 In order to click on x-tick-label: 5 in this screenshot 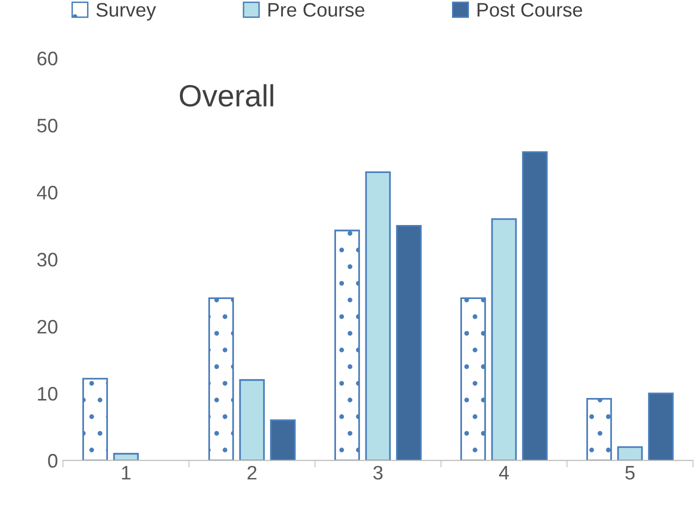, I will do `click(630, 473)`.